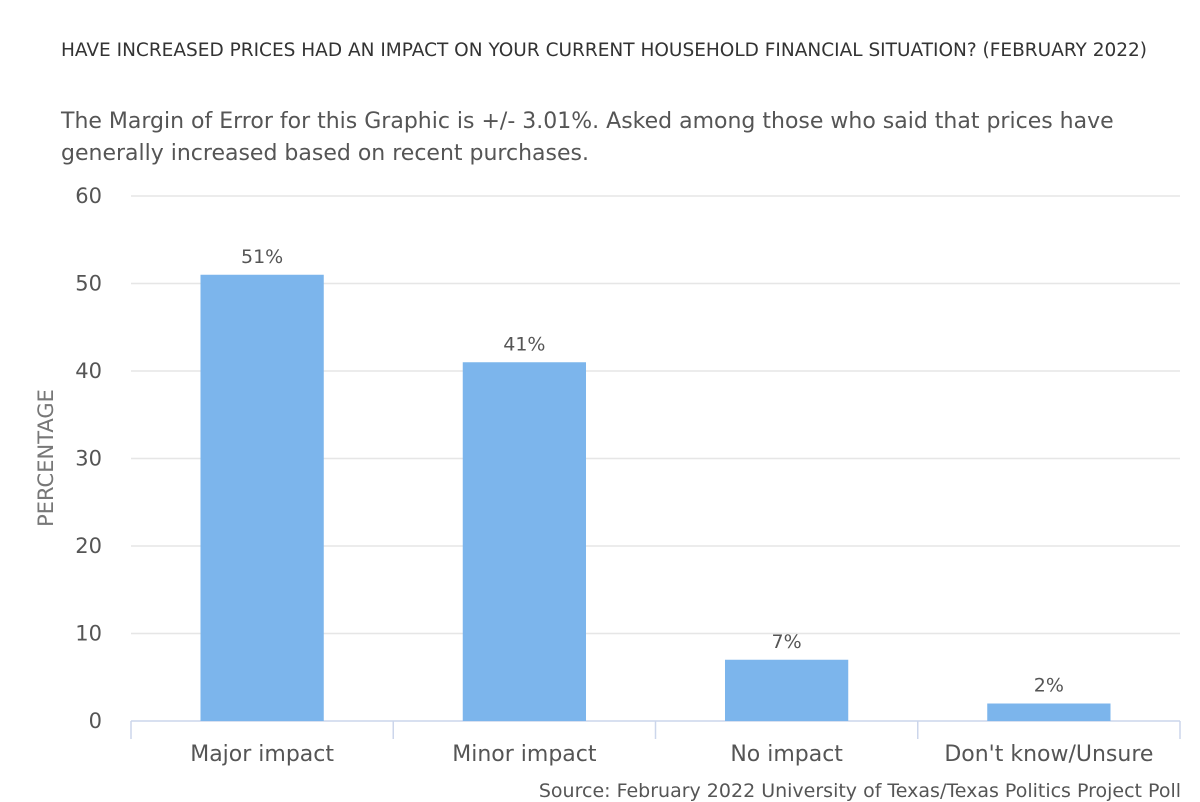  What do you see at coordinates (88, 371) in the screenshot?
I see `y-tick-label: 40` at bounding box center [88, 371].